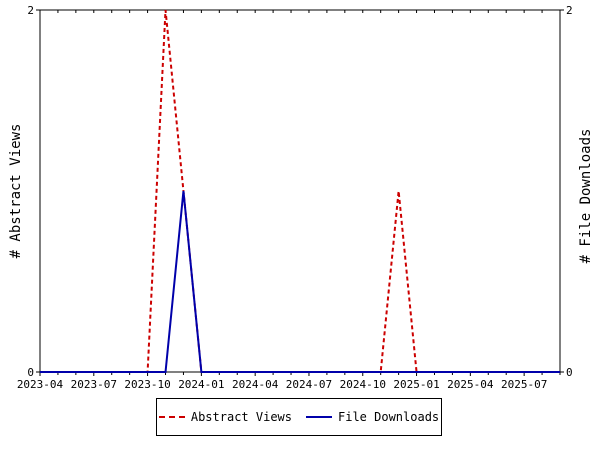  Describe the element at coordinates (40, 384) in the screenshot. I see `x-tick-label: 2023-04` at that location.